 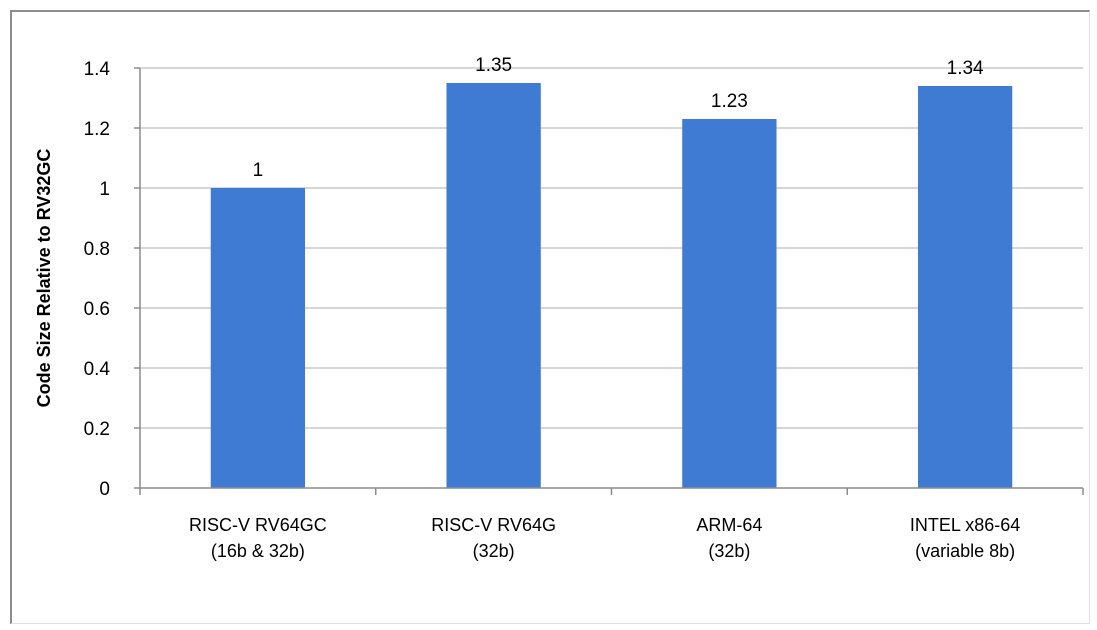 What do you see at coordinates (44, 278) in the screenshot?
I see `y-axis-title: Code Size Relative to RV32GC` at bounding box center [44, 278].